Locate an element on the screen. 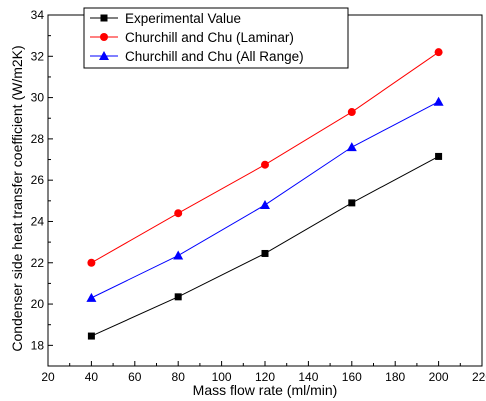 The image size is (486, 401). x-tick-label: 180 is located at coordinates (395, 377).